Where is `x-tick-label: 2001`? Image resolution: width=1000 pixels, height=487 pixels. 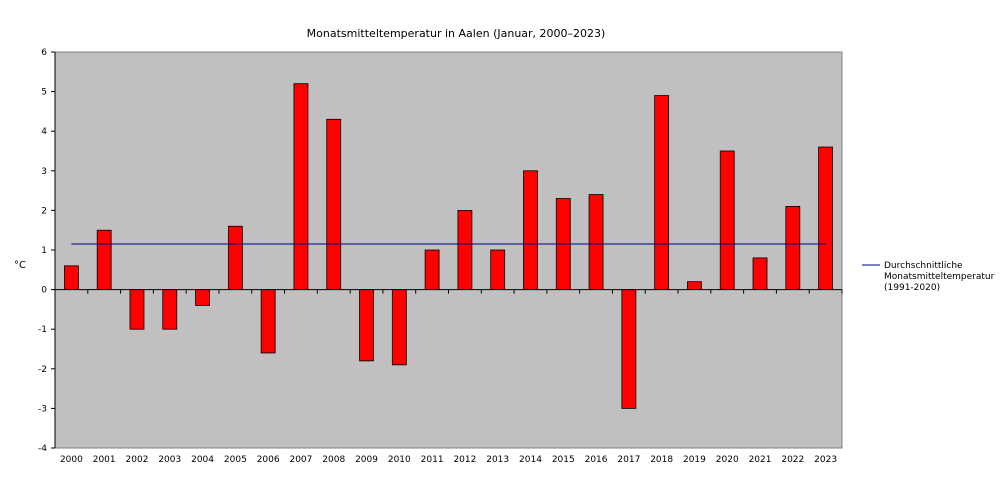 x-tick-label: 2001 is located at coordinates (104, 460).